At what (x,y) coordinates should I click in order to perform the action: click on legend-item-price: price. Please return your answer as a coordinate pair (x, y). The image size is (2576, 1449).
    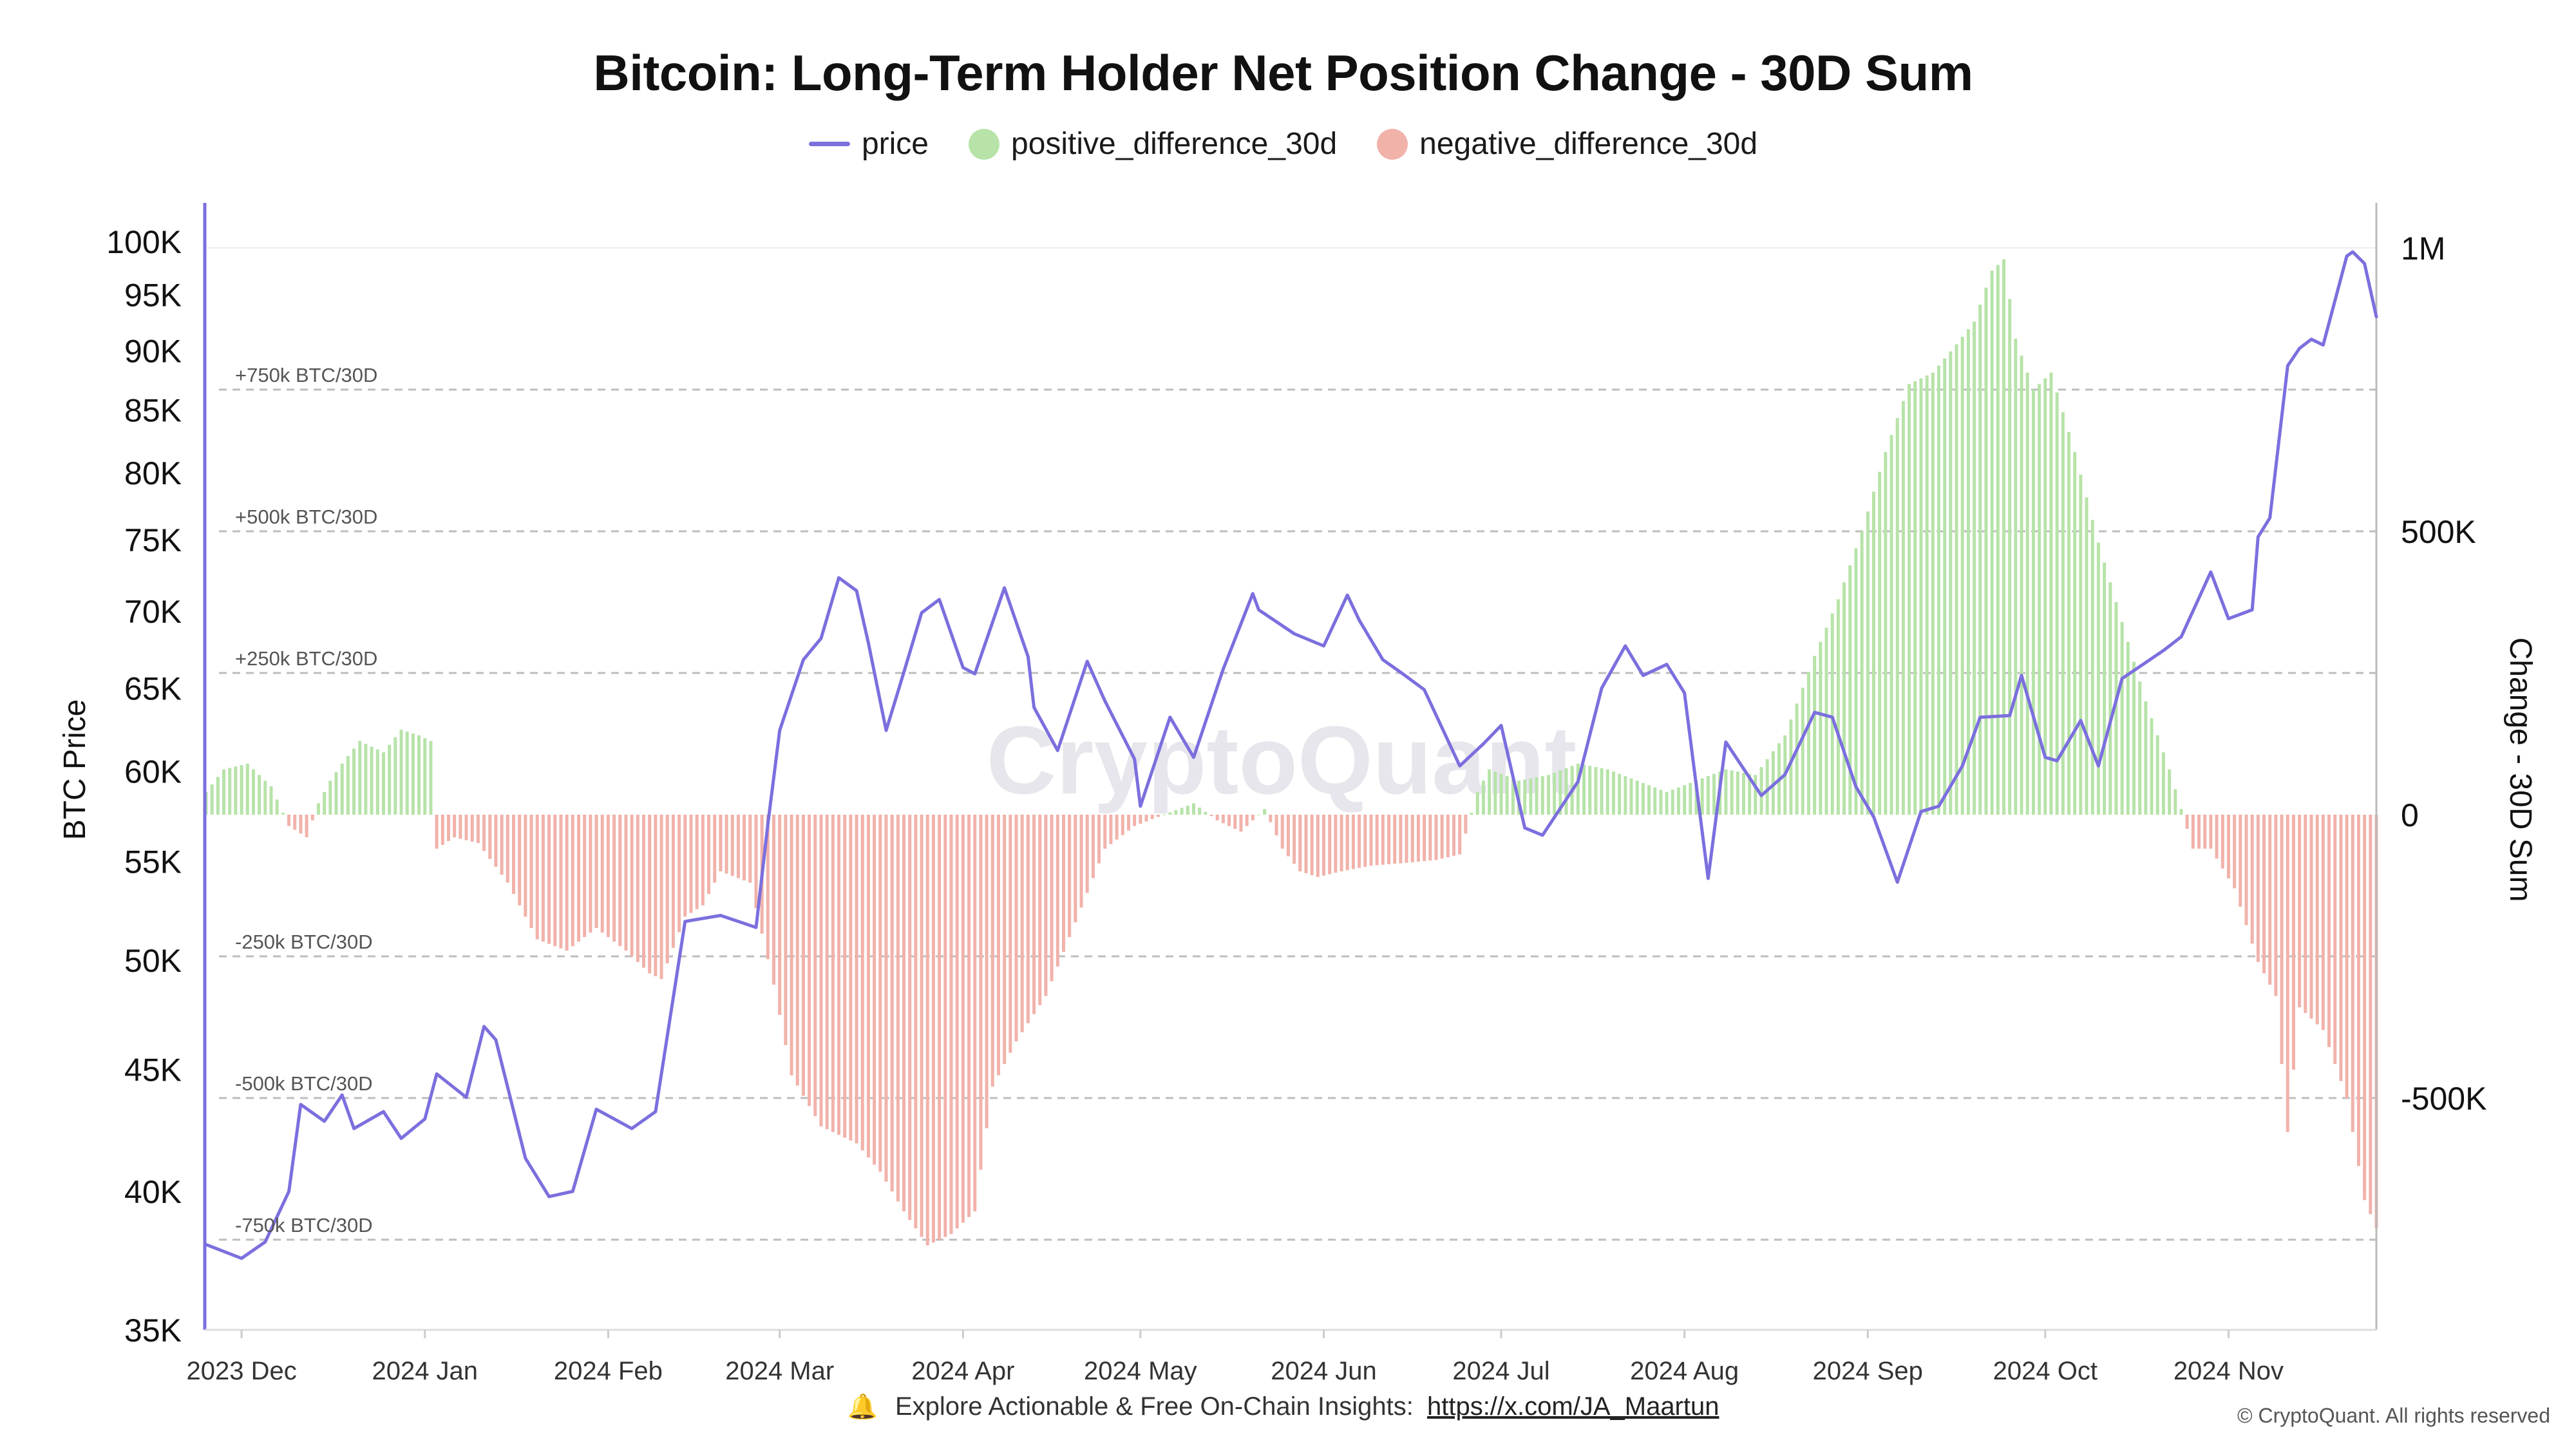
    Looking at the image, I should click on (869, 144).